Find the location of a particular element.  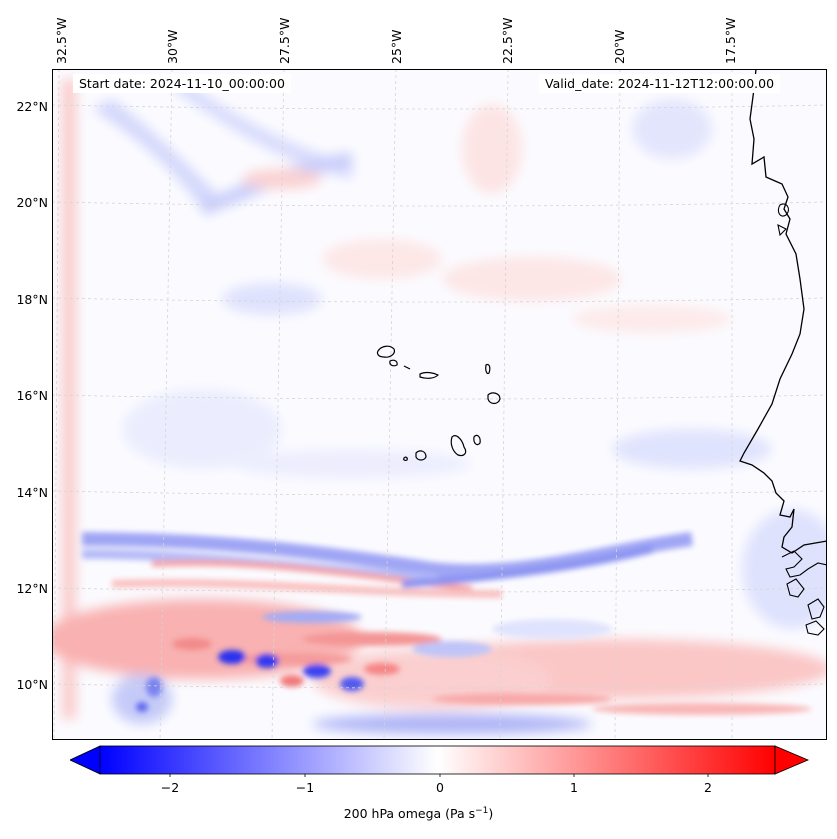

lat-label-22n: 22°N is located at coordinates (32, 106).